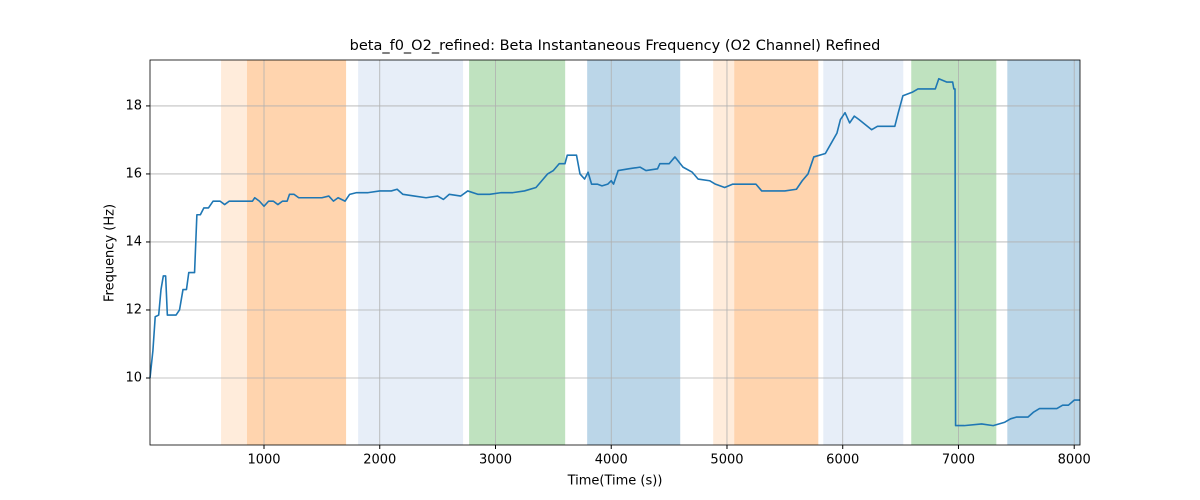  I want to click on y-tick-label: 18, so click(133, 105).